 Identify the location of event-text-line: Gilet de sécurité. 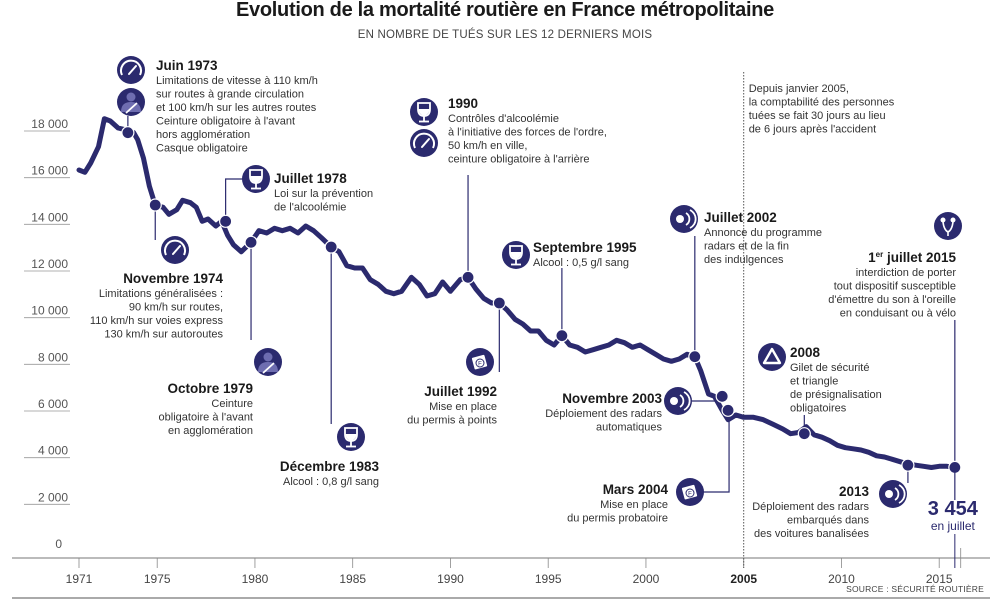
(829, 368).